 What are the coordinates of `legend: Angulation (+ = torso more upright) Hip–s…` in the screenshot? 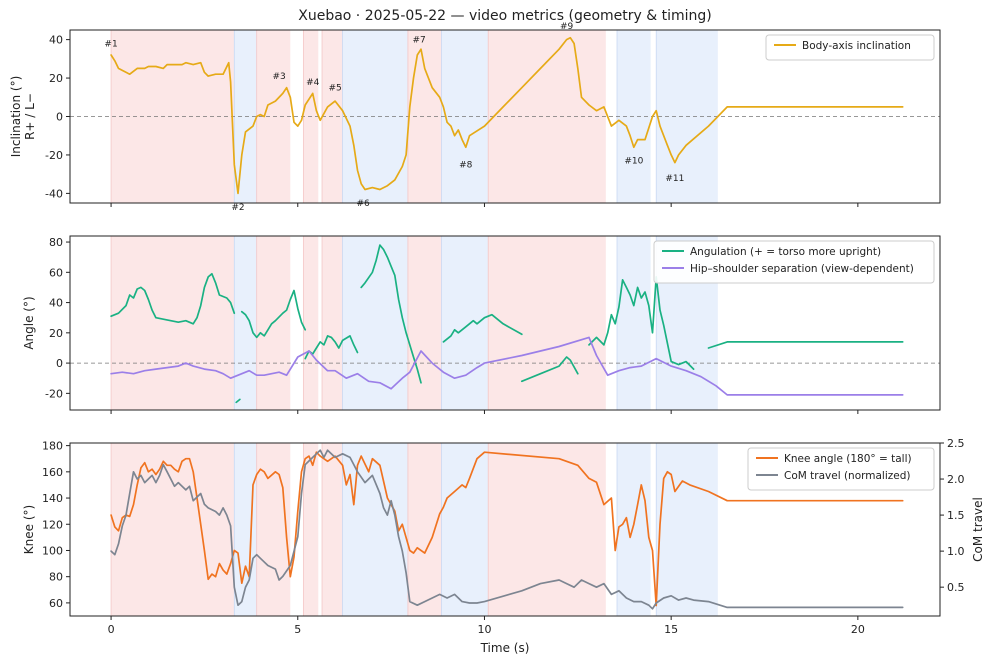 It's located at (794, 262).